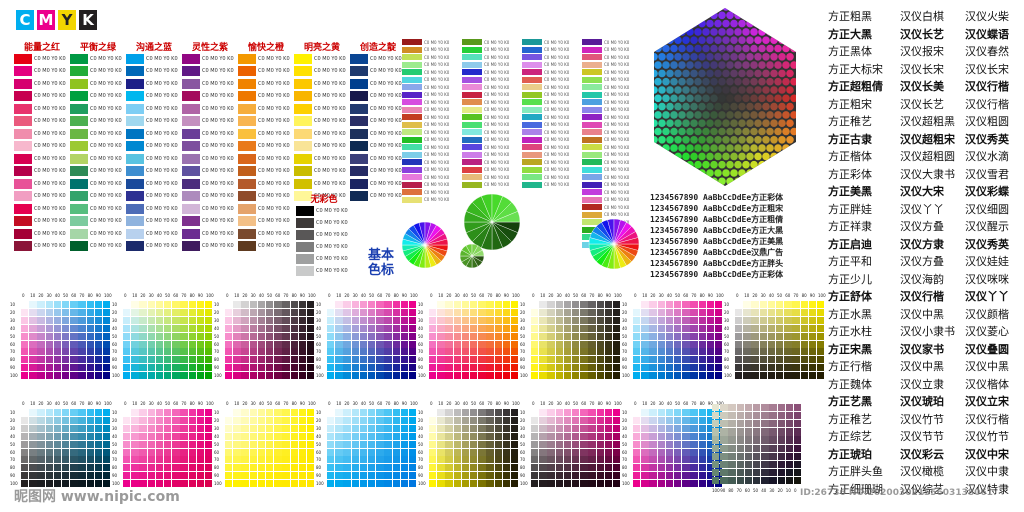  I want to click on grid-tick: 60, so click(319, 452).